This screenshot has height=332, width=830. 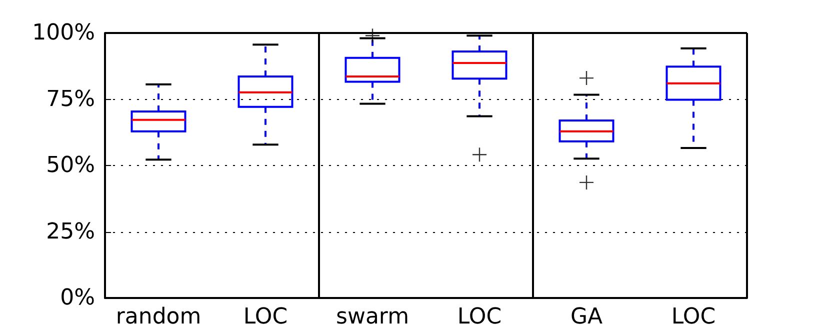 I want to click on y-tick-label: 0%, so click(x=77, y=298).